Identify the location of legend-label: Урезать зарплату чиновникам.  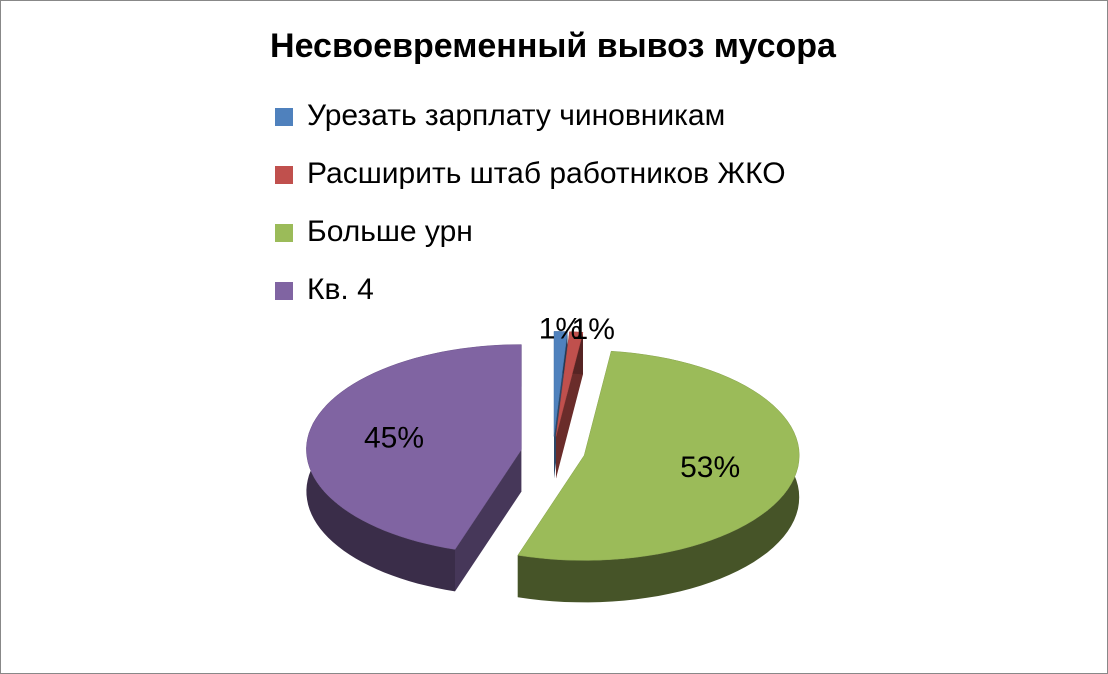
(516, 115).